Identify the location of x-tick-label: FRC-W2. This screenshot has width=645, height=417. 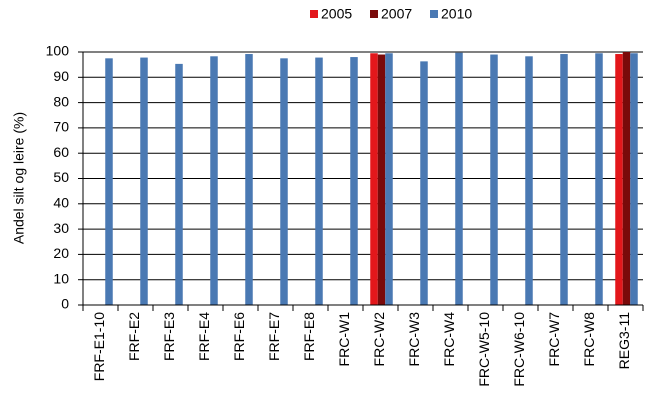
(379, 339).